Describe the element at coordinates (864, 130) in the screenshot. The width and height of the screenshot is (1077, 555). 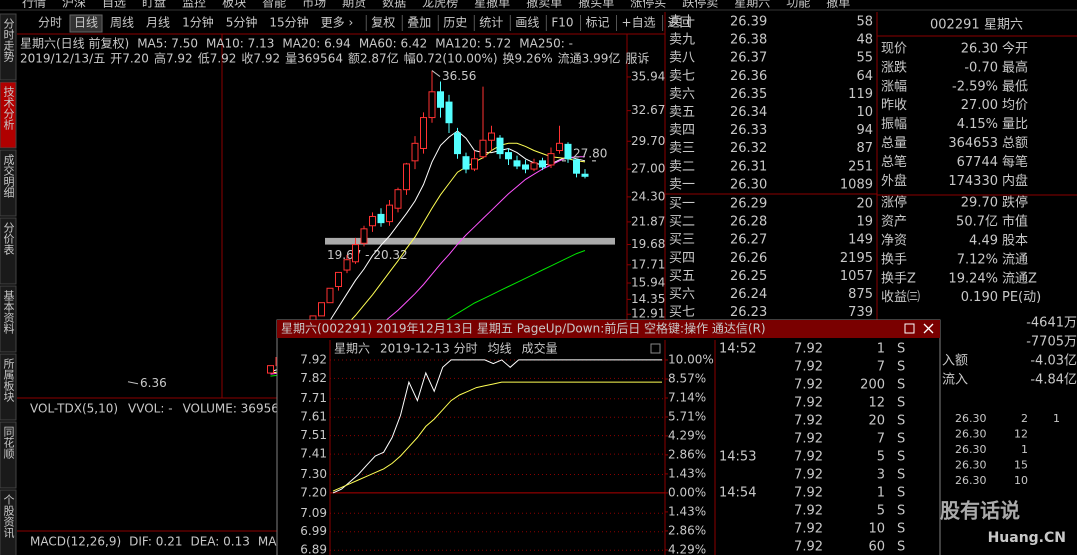
I see `book-volume: 94` at that location.